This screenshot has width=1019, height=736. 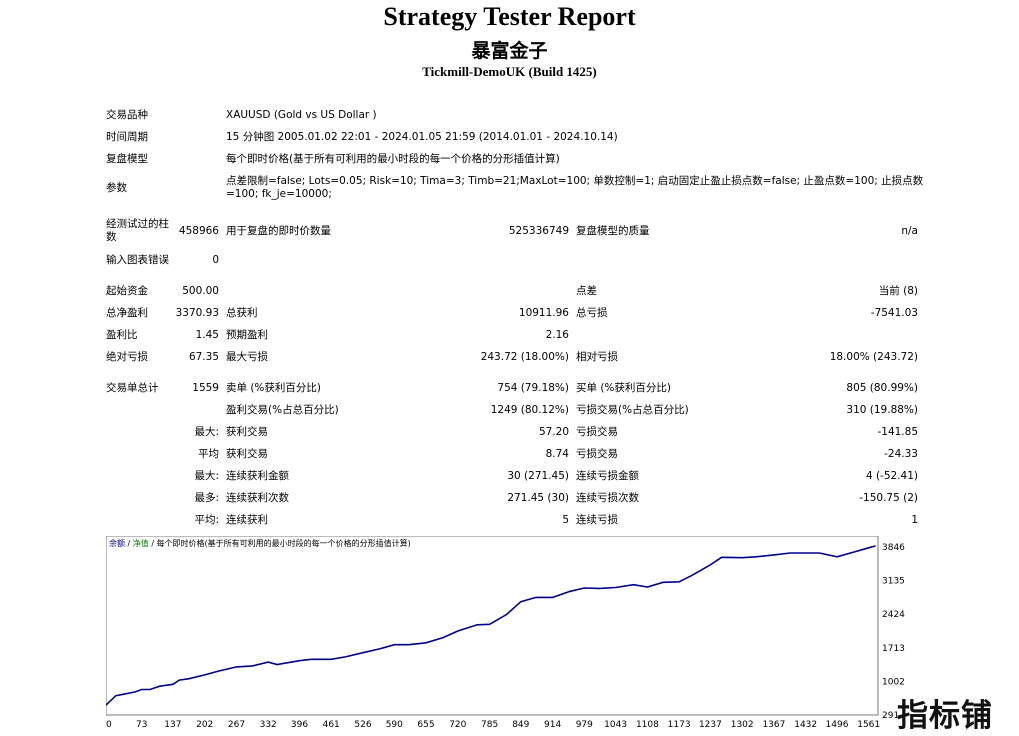 What do you see at coordinates (882, 388) in the screenshot?
I see `long-positions-value: 805 (80.99%)` at bounding box center [882, 388].